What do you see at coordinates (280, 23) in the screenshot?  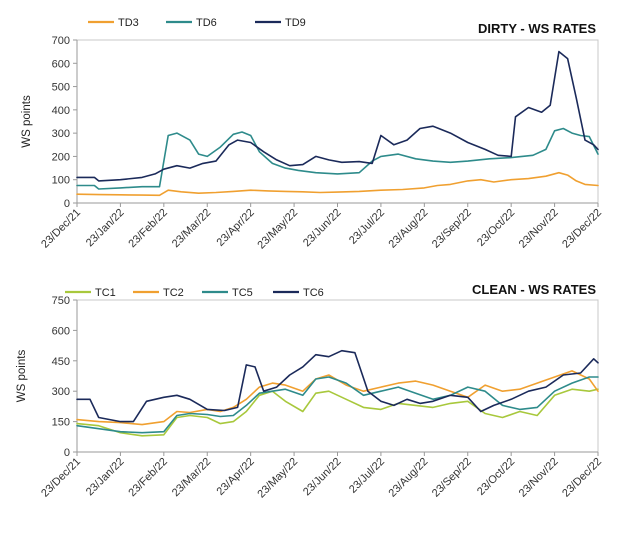 I see `legend-item-td9: TD9` at bounding box center [280, 23].